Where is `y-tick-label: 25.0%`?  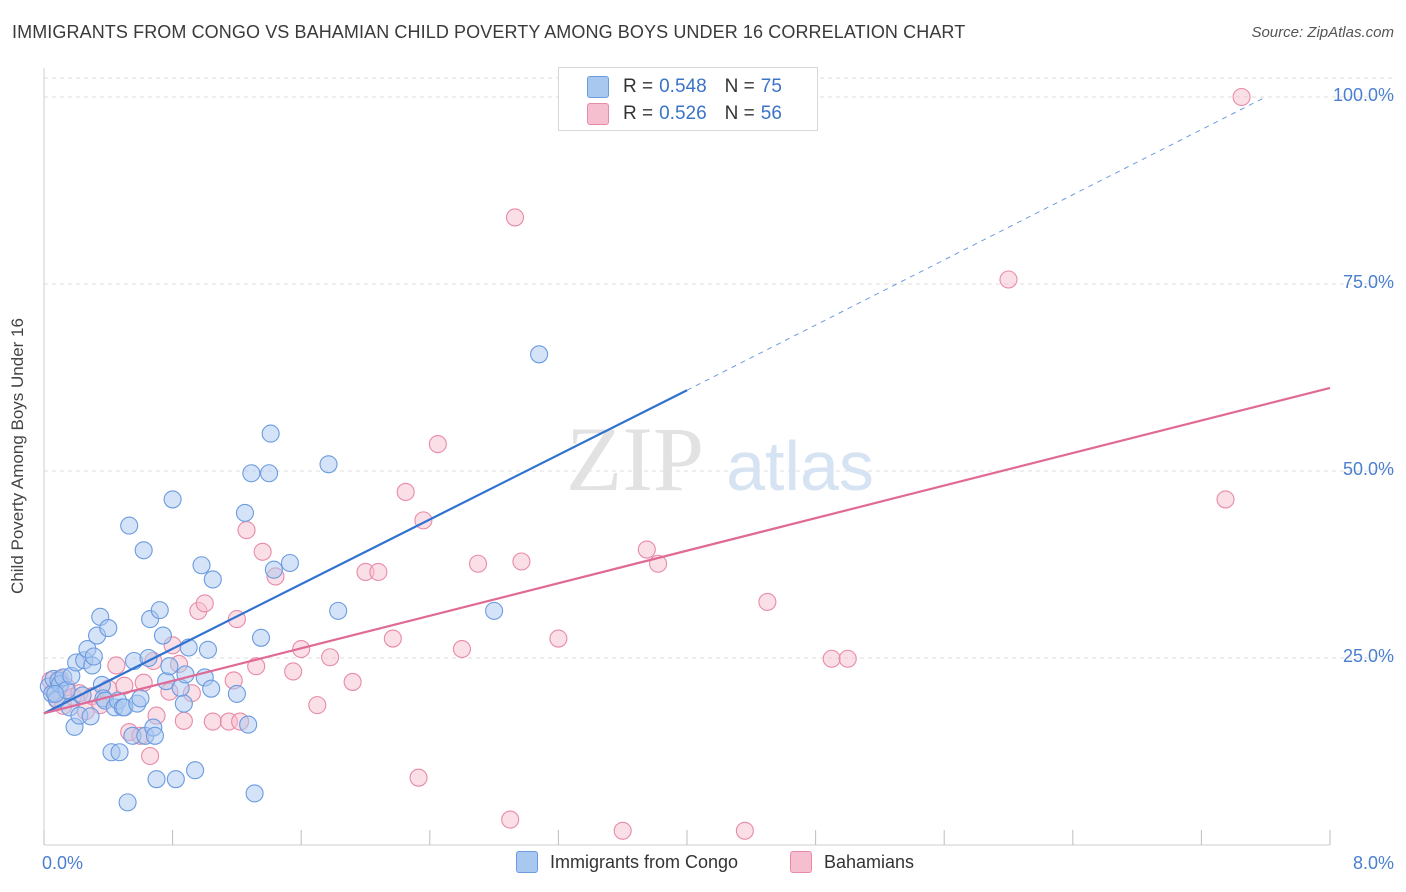 y-tick-label: 25.0% is located at coordinates (1368, 656).